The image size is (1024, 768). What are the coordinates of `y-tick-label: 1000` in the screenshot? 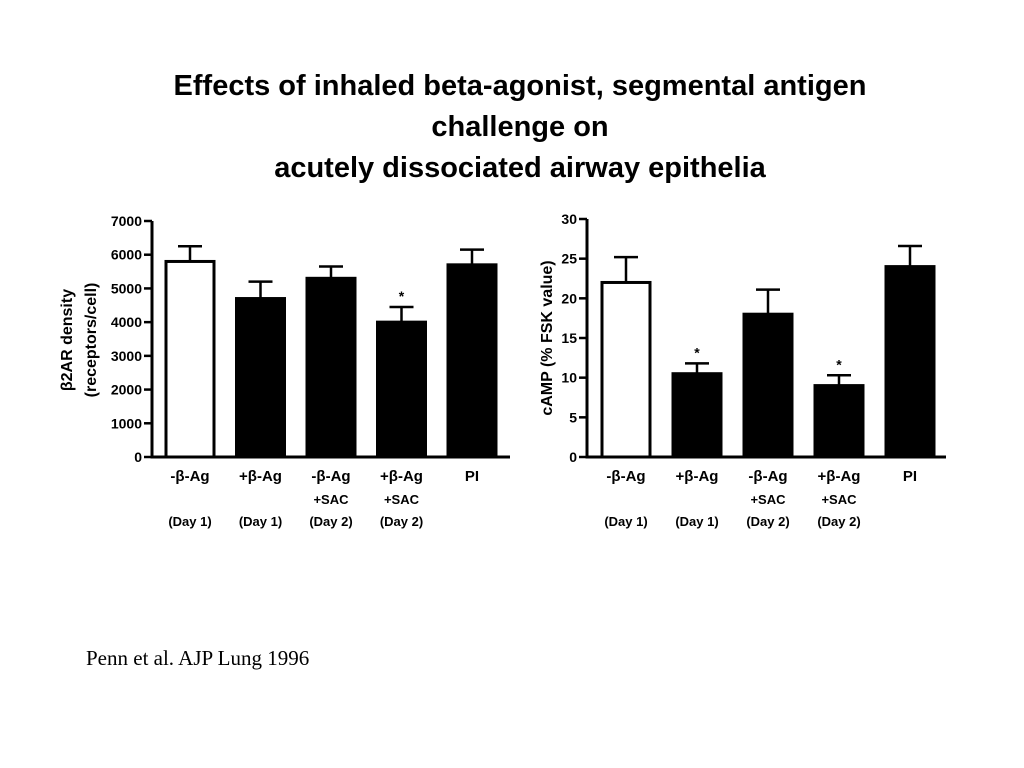 It's located at (126, 423).